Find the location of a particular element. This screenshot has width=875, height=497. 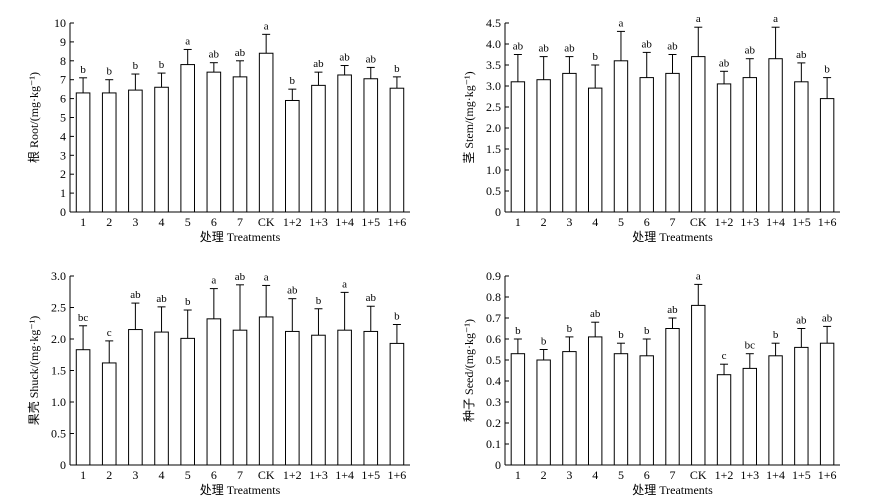

y-tick-label: 0.1 is located at coordinates (493, 444).